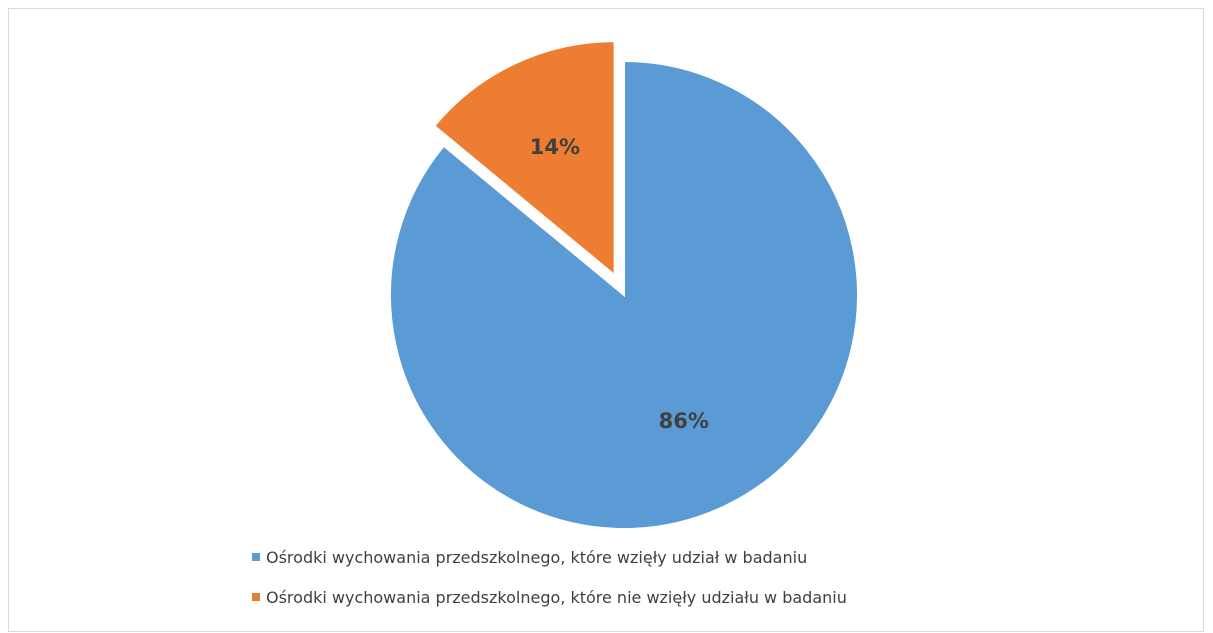  What do you see at coordinates (555, 147) in the screenshot?
I see `slice-label-not-participated: 14%` at bounding box center [555, 147].